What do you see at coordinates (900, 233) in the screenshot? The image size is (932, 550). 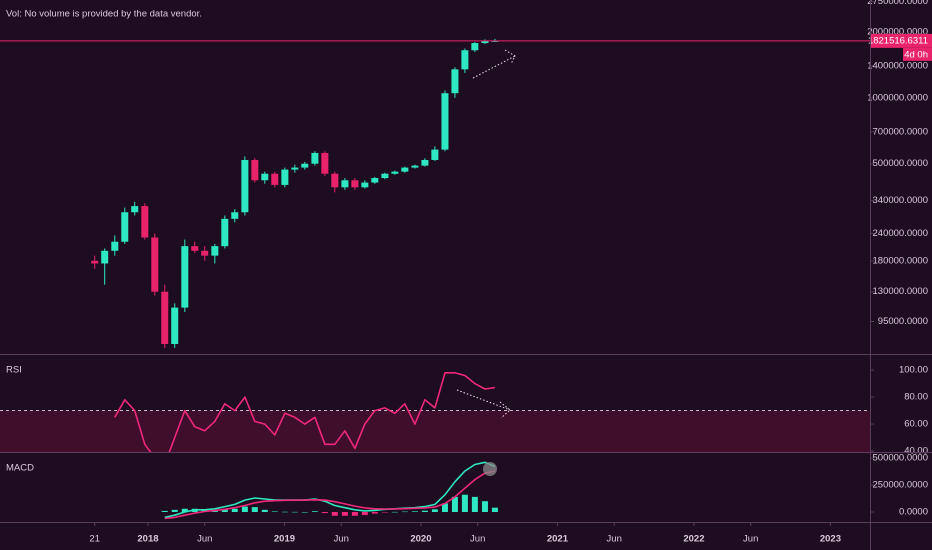 I see `y-tick-label: 240000.0000` at bounding box center [900, 233].